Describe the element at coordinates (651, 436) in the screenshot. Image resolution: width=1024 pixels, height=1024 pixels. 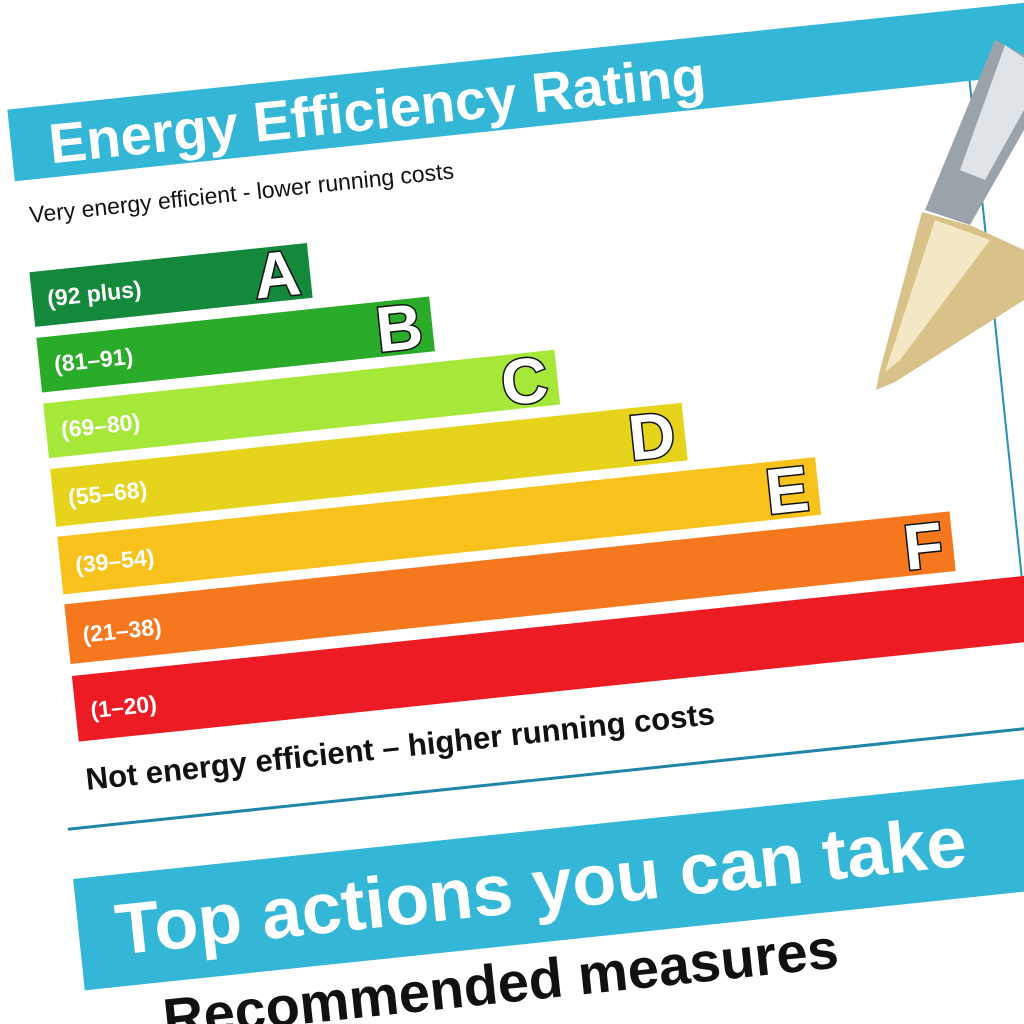
I see `rating-letter: D` at that location.